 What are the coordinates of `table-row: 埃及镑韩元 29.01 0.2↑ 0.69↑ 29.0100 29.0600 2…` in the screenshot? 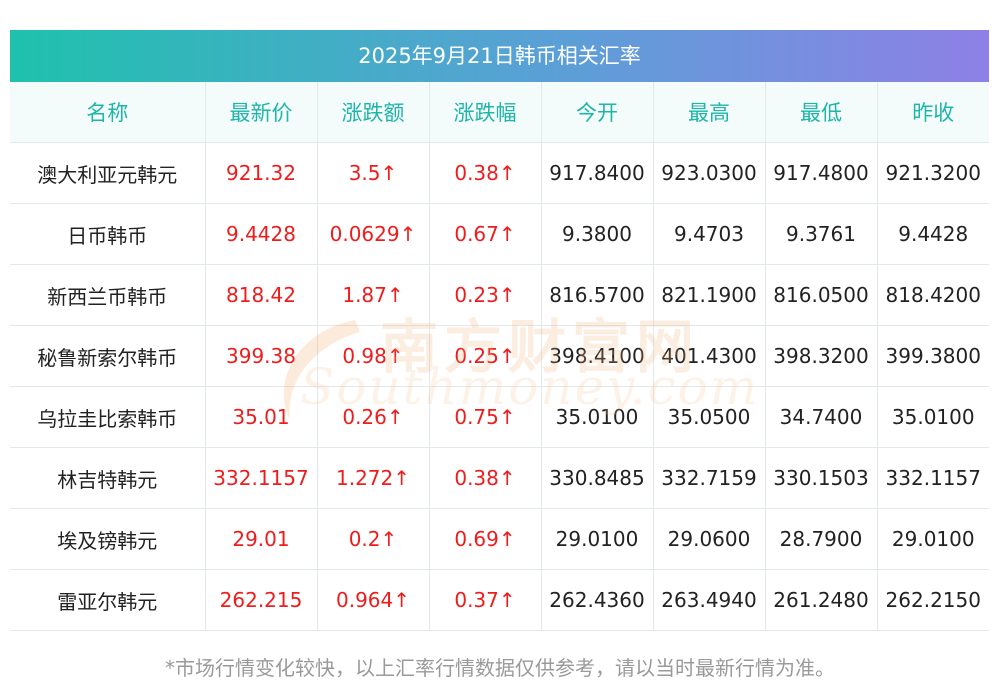 It's located at (499, 539).